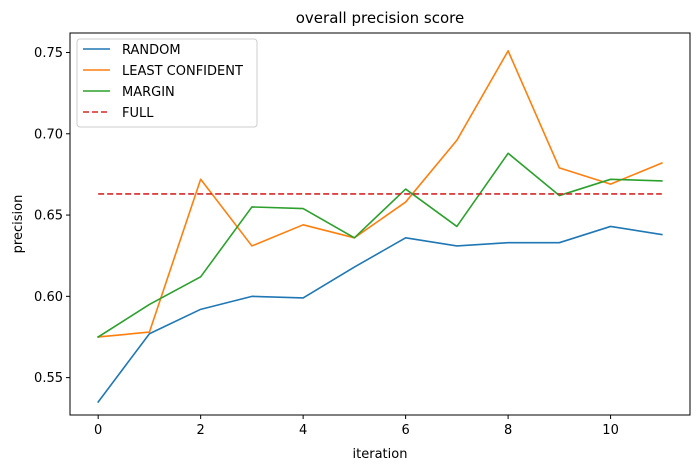 The image size is (700, 470). I want to click on x-tick-label: 2, so click(201, 430).